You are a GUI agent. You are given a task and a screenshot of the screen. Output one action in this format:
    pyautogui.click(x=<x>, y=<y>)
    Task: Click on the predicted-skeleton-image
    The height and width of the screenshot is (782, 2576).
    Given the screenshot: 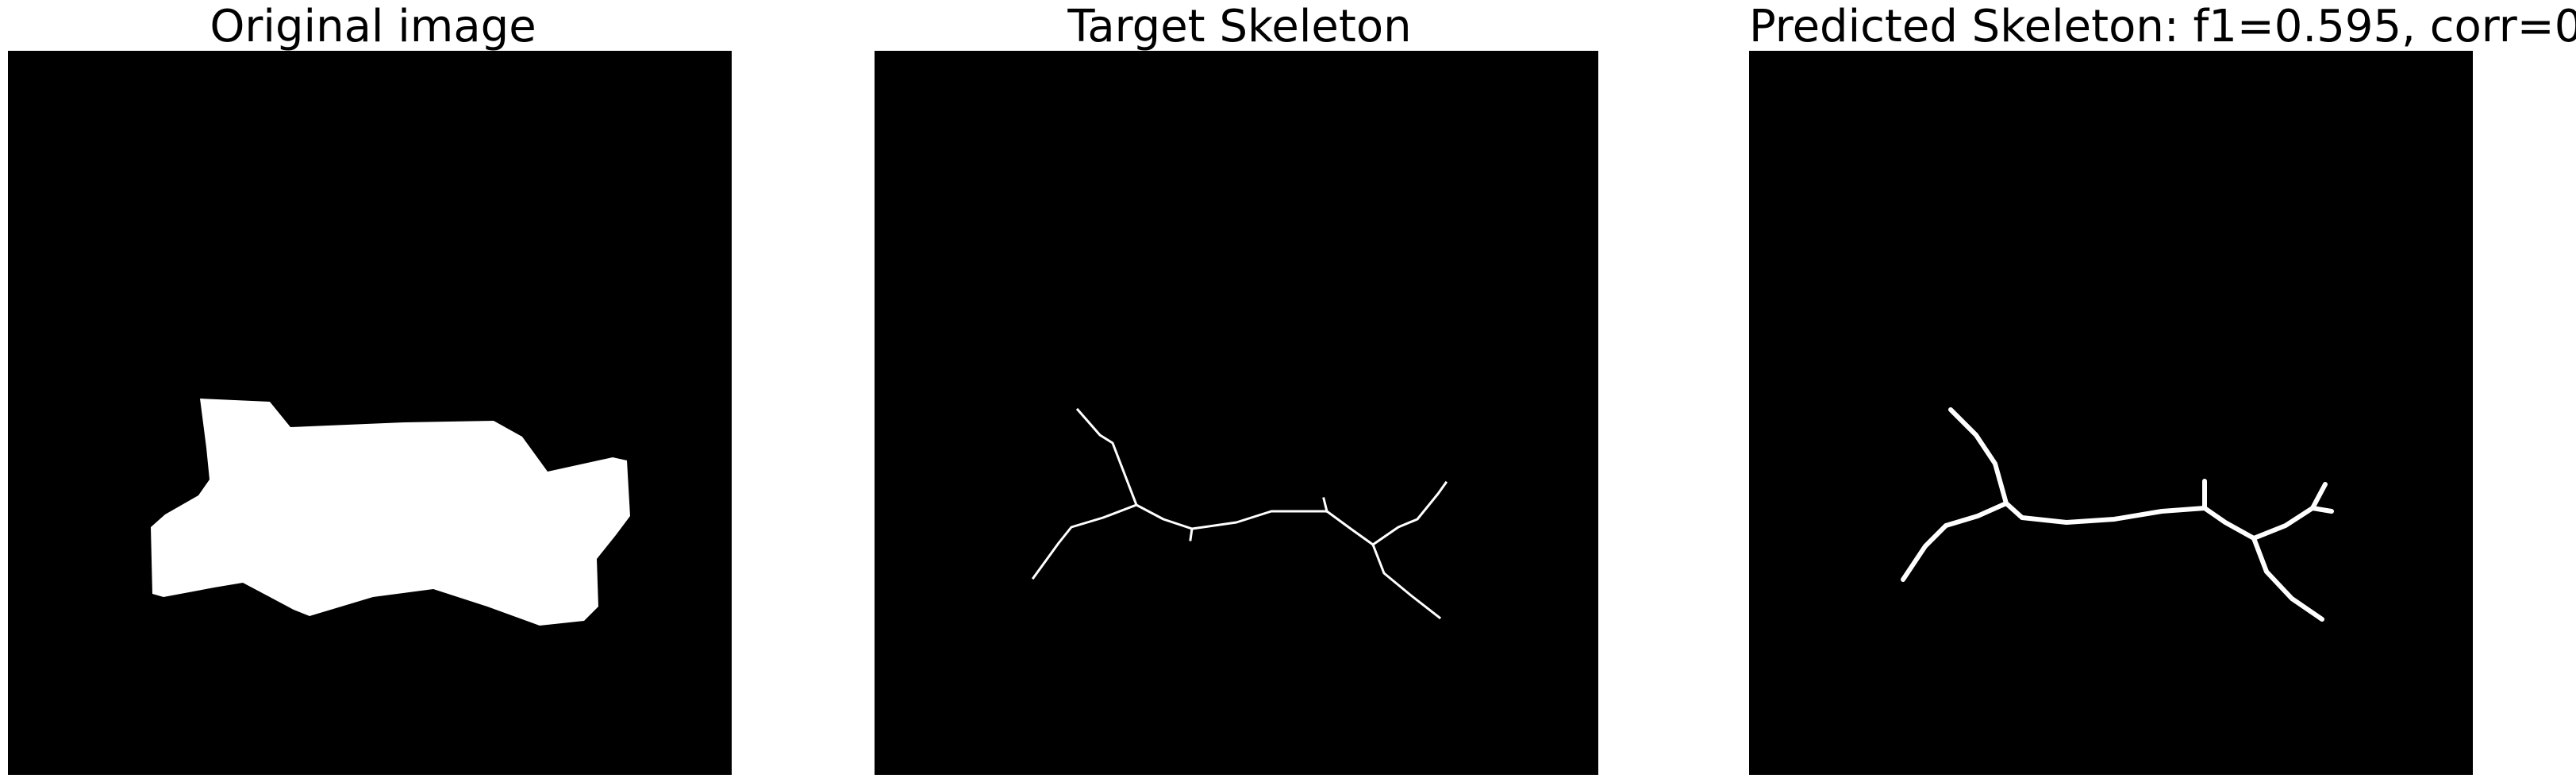 What is the action you would take?
    pyautogui.click(x=2117, y=514)
    